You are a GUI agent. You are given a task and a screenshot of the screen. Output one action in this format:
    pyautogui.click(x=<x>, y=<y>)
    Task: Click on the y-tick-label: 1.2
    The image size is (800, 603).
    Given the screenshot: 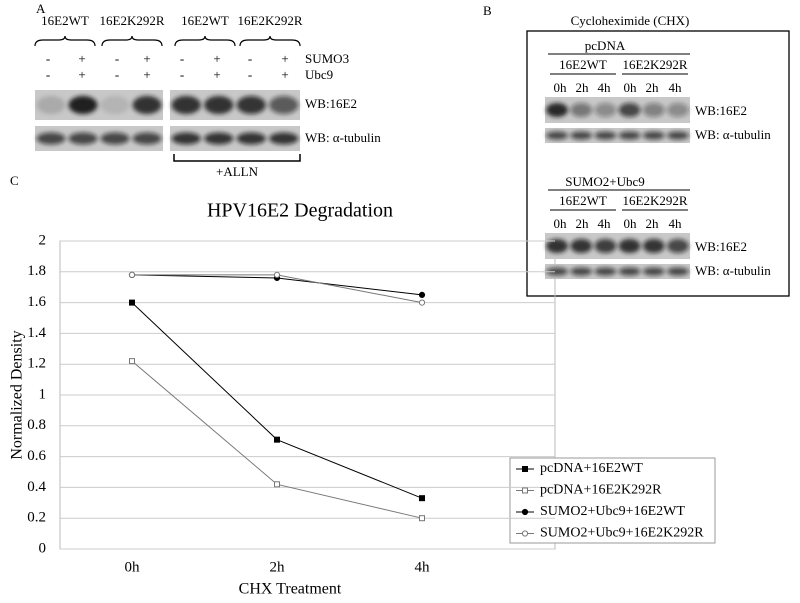 What is the action you would take?
    pyautogui.click(x=36, y=364)
    